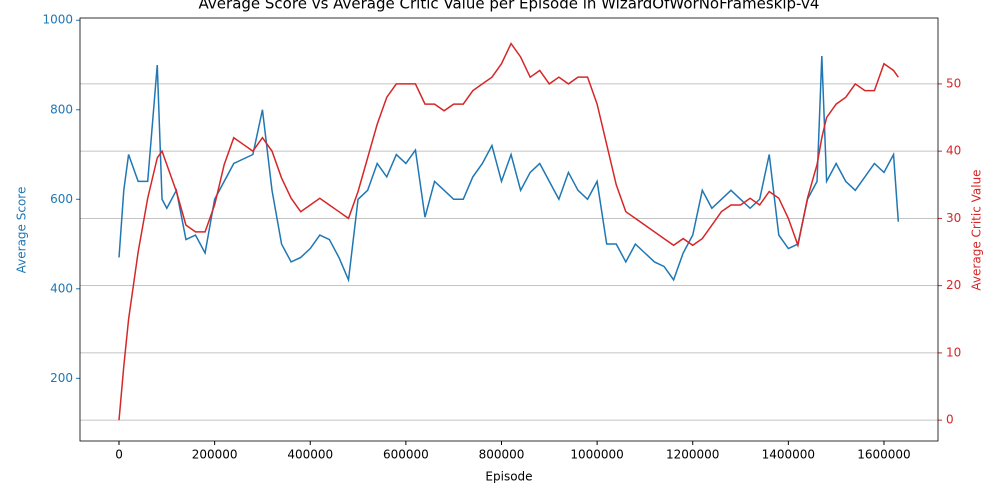 Image resolution: width=1000 pixels, height=504 pixels. What do you see at coordinates (61, 199) in the screenshot?
I see `y-tick-label: 600` at bounding box center [61, 199].